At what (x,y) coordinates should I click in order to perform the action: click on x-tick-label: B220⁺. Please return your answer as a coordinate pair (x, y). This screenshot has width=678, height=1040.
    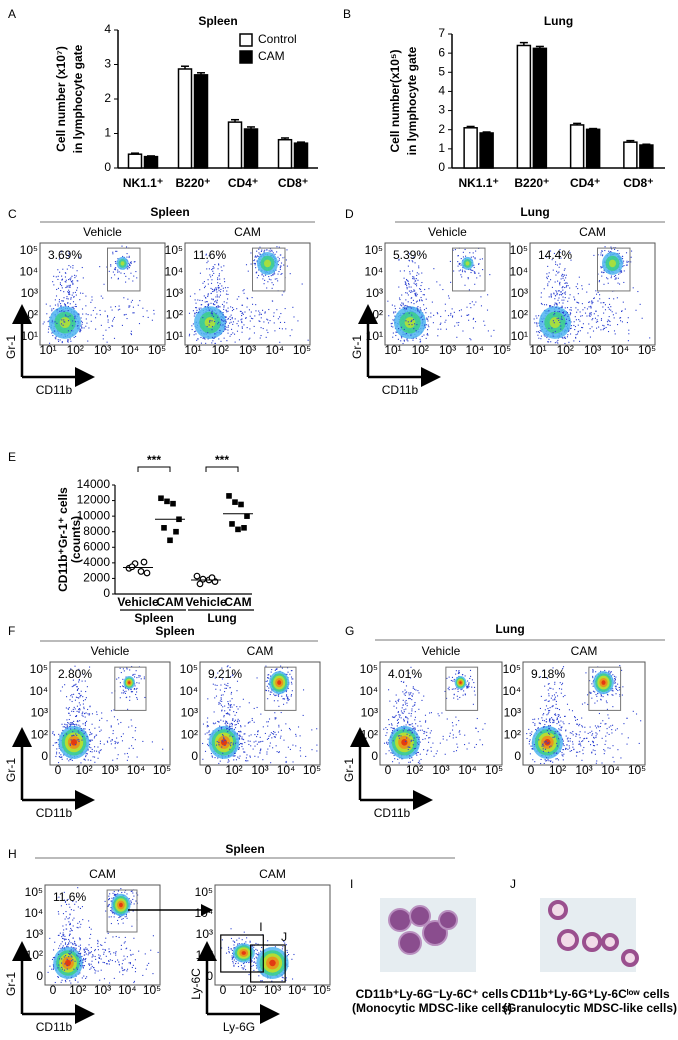
    Looking at the image, I should click on (531, 183).